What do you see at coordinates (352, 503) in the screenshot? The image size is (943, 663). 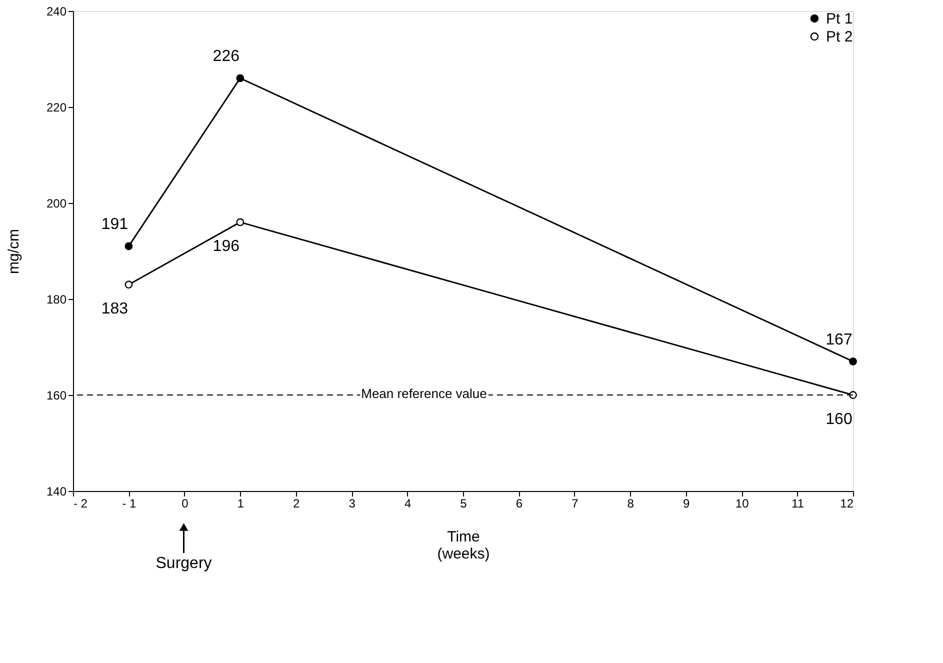 I see `x-tick-label: 3` at bounding box center [352, 503].